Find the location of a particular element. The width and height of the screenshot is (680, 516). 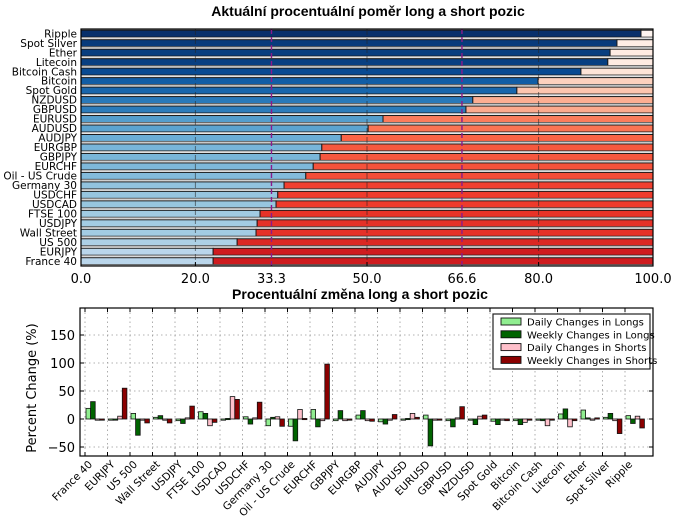

y-category-label: France 40 is located at coordinates (51, 262).